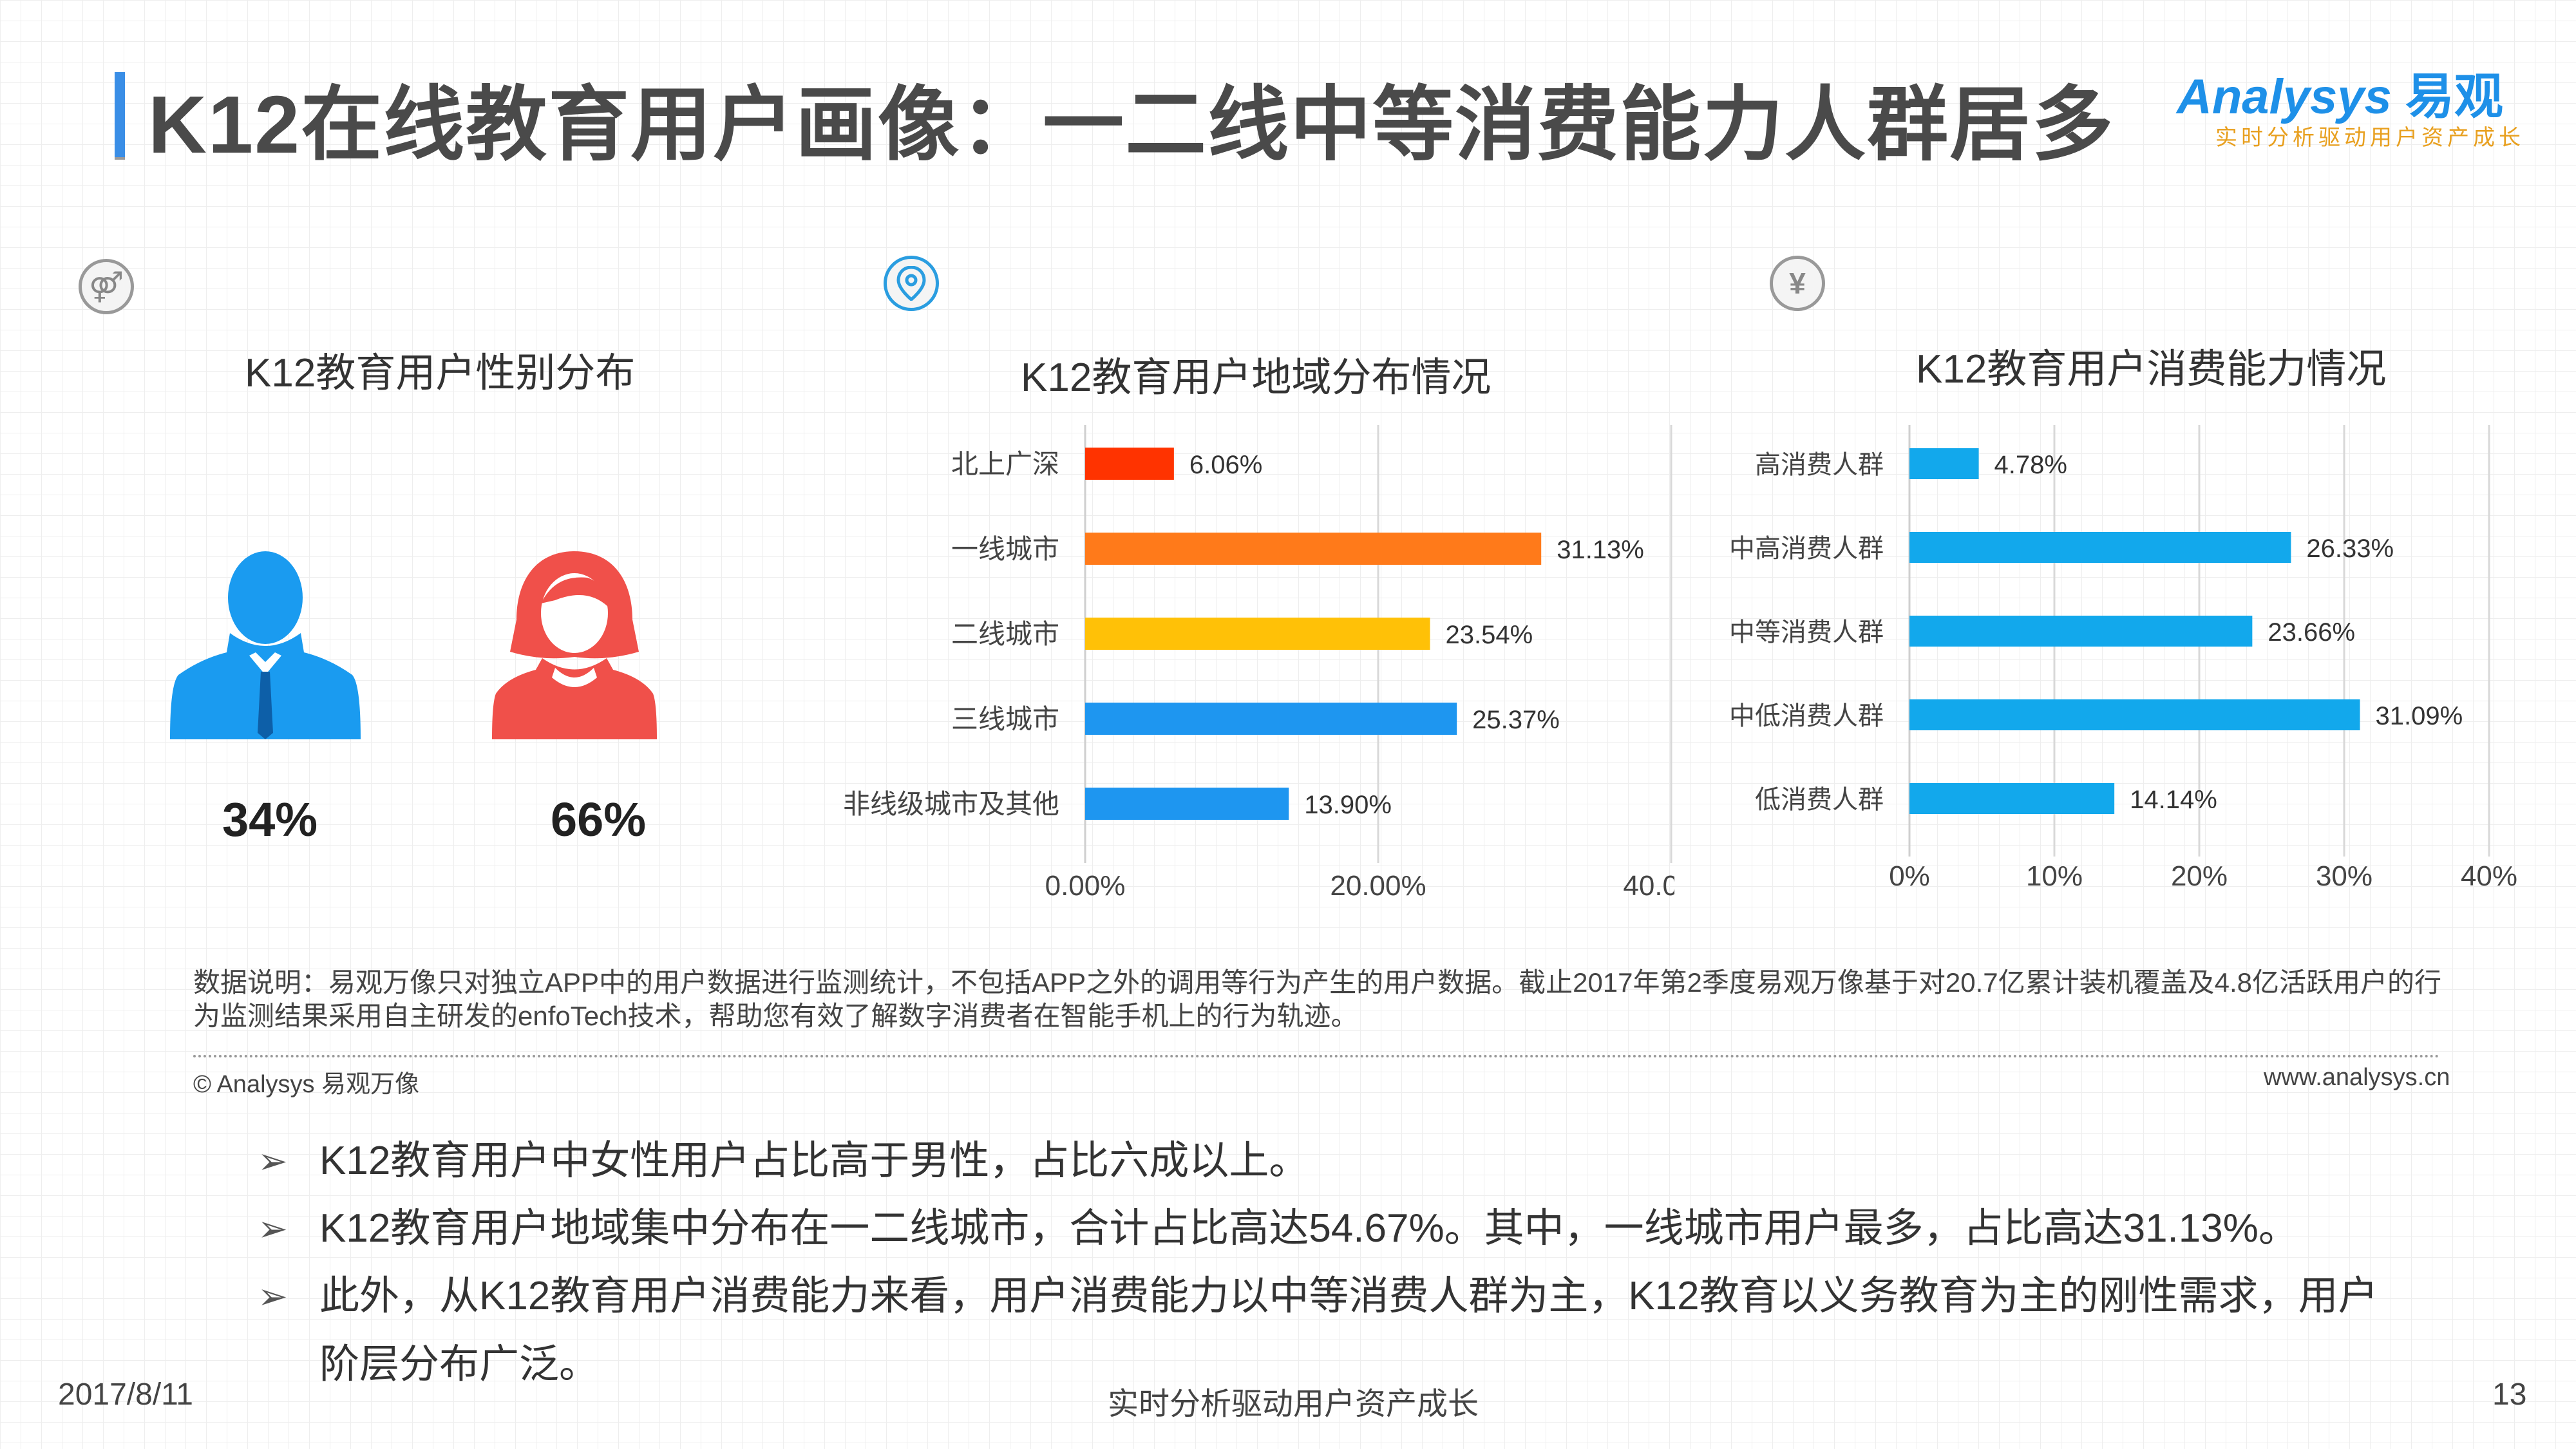 The height and width of the screenshot is (1449, 2576). I want to click on logo-tagline: 实时分析驱动用户资产成长, so click(2369, 138).